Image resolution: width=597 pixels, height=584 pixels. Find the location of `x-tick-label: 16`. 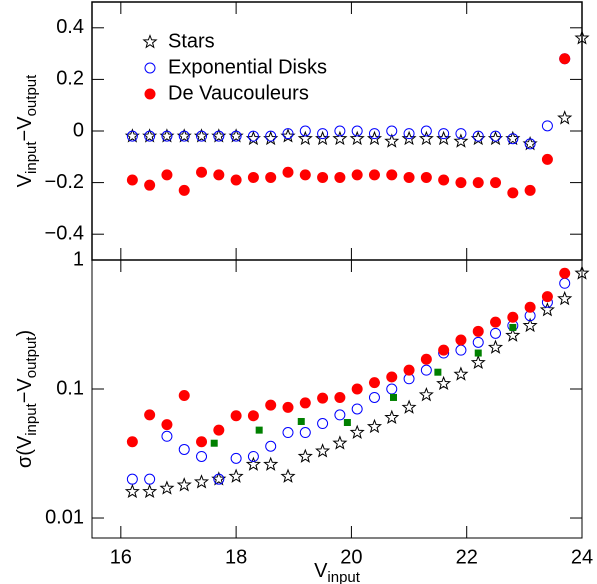

x-tick-label: 16 is located at coordinates (121, 557).